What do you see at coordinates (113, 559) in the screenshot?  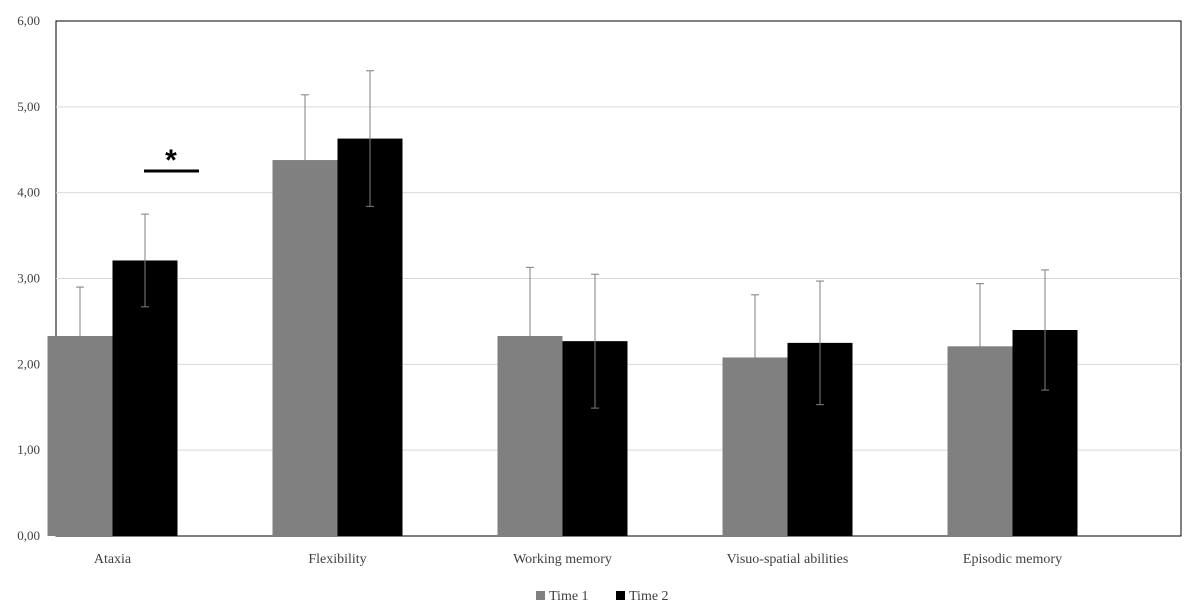 I see `x-category-label: Ataxia` at bounding box center [113, 559].